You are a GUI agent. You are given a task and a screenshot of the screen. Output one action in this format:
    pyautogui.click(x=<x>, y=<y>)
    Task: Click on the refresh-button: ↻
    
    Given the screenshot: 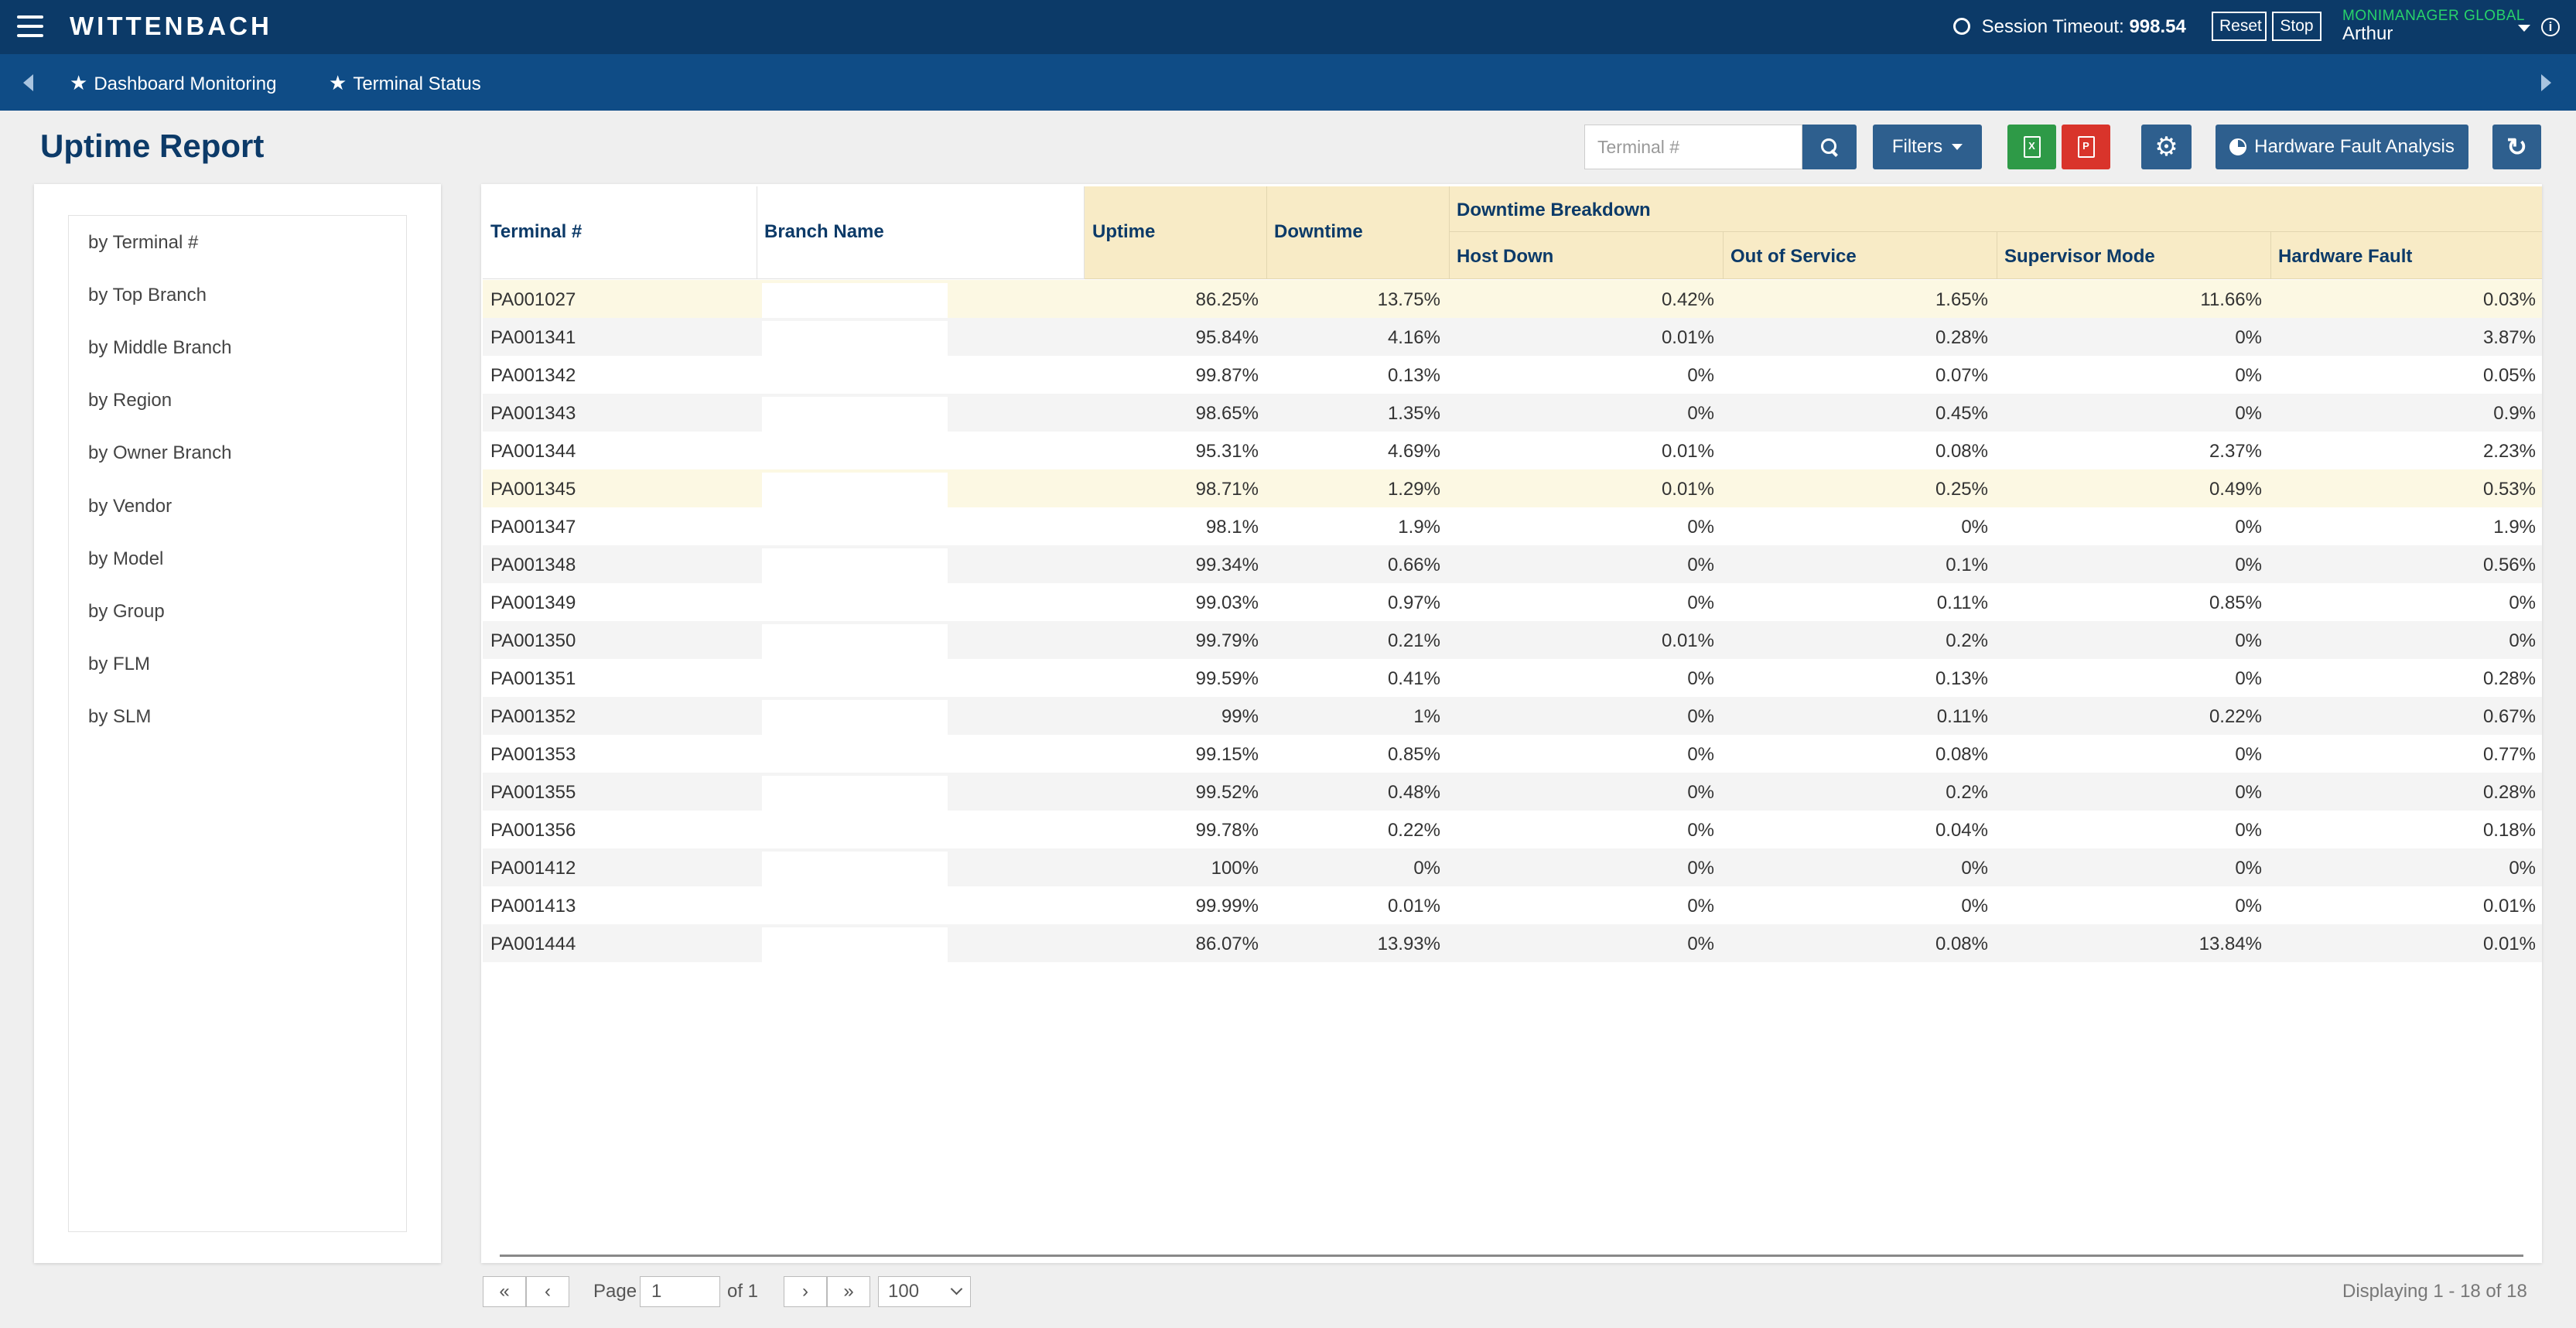 What is the action you would take?
    pyautogui.click(x=2516, y=147)
    